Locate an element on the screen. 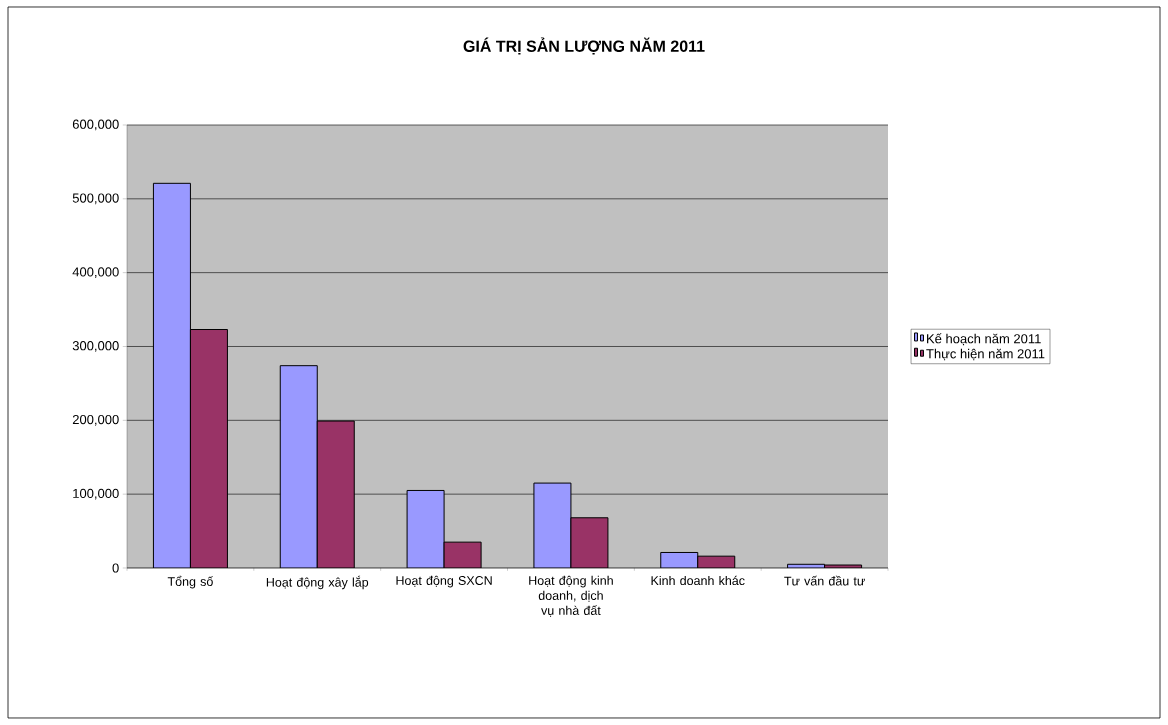 The width and height of the screenshot is (1168, 725). y-tick-label: 500,000 is located at coordinates (95, 199).